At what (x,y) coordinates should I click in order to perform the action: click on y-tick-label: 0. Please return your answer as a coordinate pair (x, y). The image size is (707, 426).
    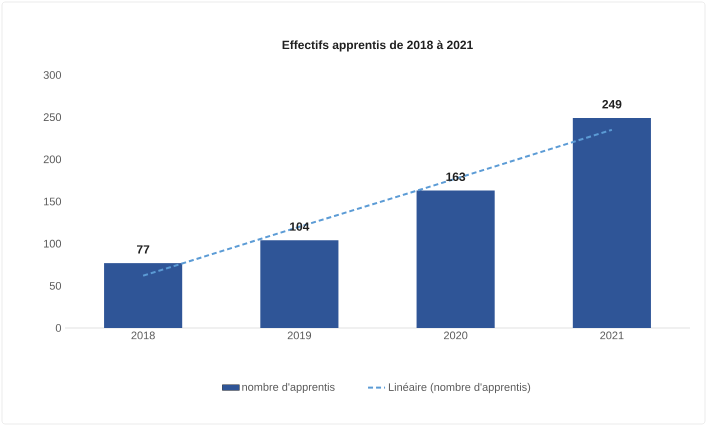
    Looking at the image, I should click on (59, 328).